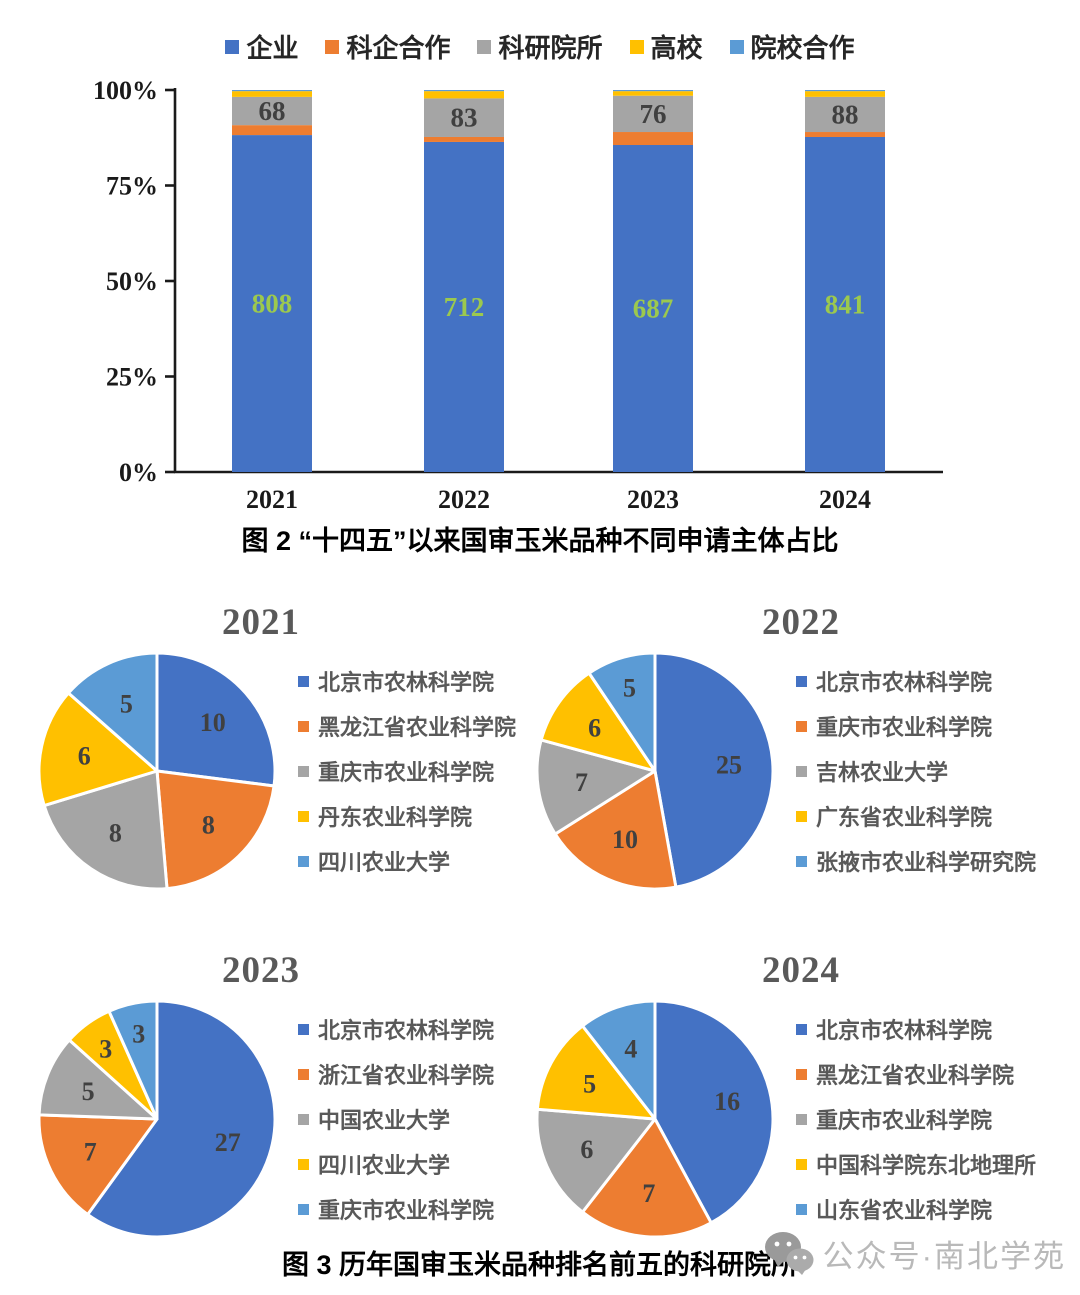 The height and width of the screenshot is (1295, 1080). Describe the element at coordinates (406, 1075) in the screenshot. I see `legend-label: 浙江省农业科学院` at that location.